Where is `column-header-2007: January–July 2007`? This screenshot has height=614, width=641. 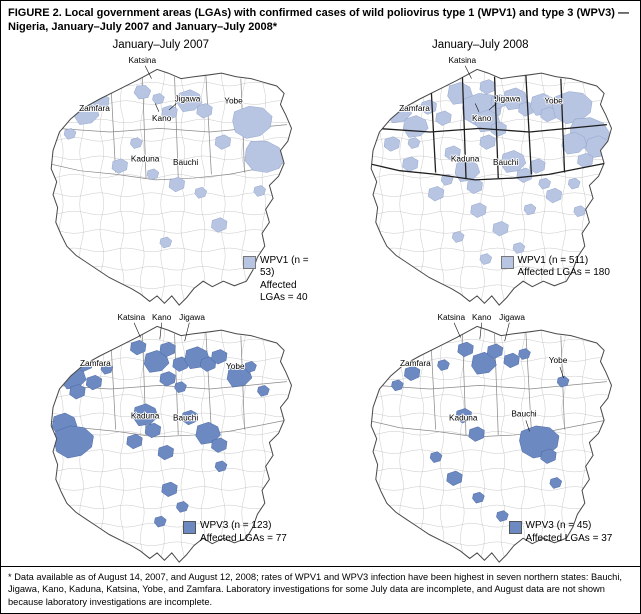 column-header-2007: January–July 2007 is located at coordinates (161, 44).